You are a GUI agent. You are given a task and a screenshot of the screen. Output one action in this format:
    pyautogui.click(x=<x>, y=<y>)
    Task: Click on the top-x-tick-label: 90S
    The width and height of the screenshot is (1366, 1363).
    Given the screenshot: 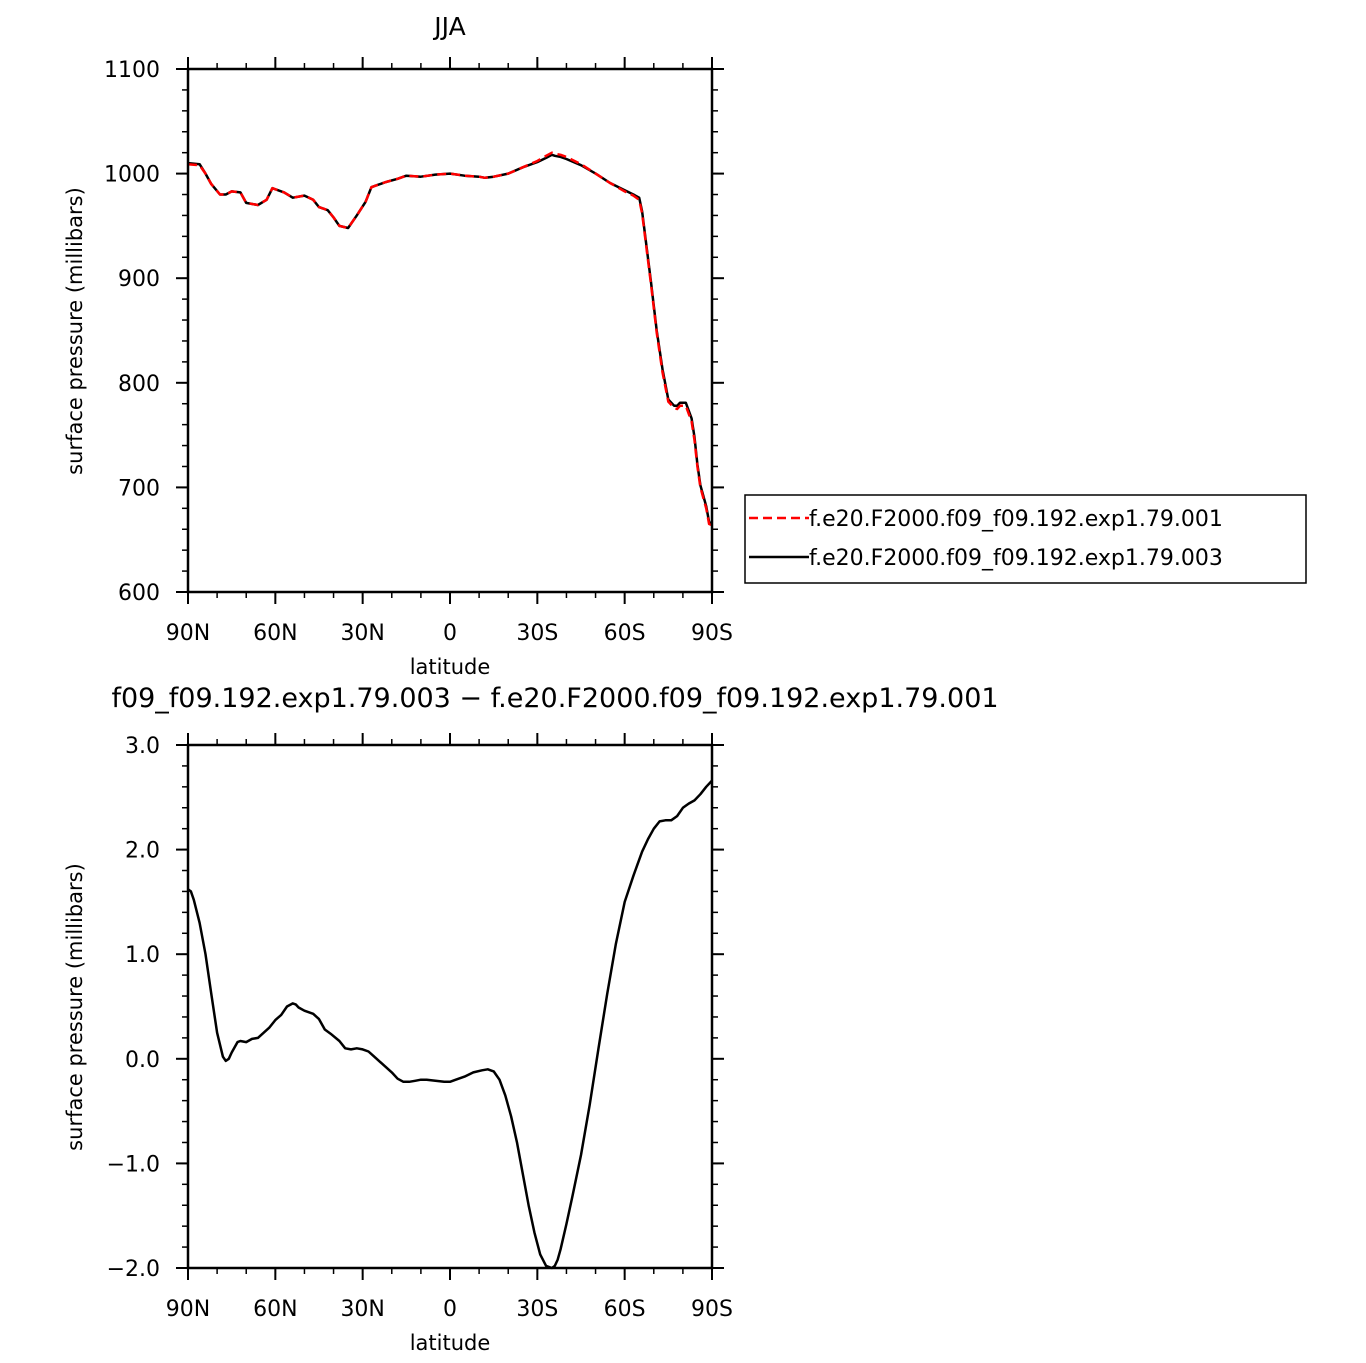 What is the action you would take?
    pyautogui.click(x=712, y=633)
    